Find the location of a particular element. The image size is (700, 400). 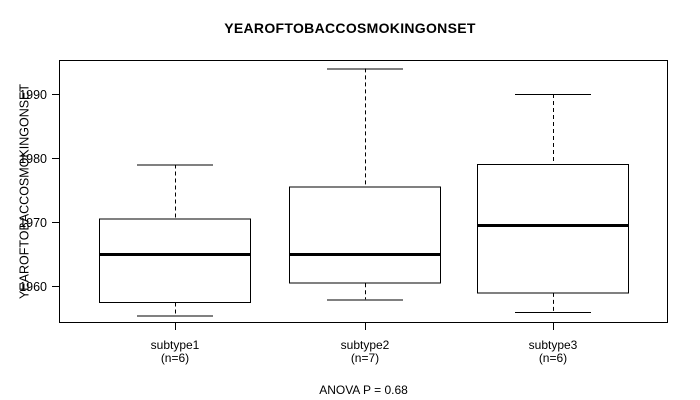

x-label-name: subtype1 is located at coordinates (175, 345).